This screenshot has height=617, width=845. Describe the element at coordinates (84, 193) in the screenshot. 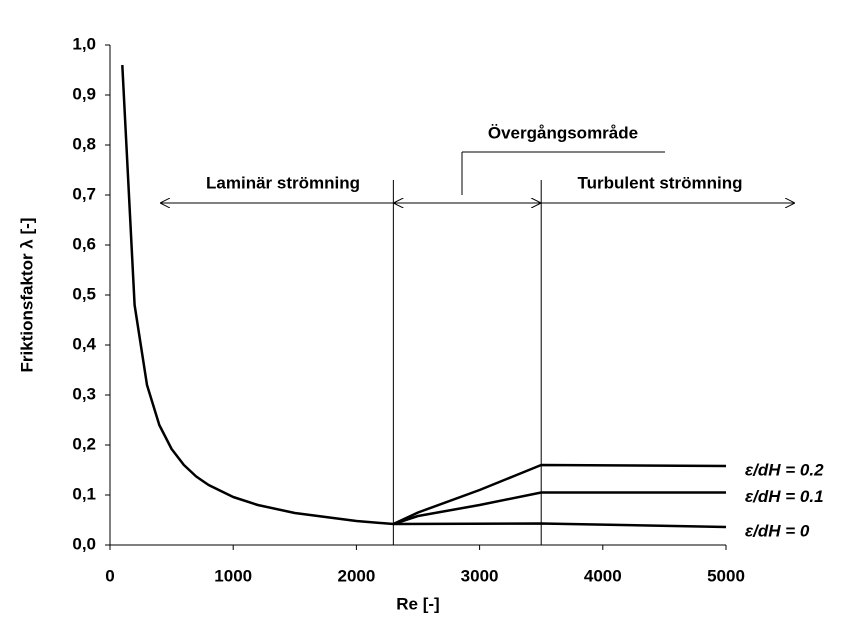

I see `y-tick-label: 0,7` at that location.